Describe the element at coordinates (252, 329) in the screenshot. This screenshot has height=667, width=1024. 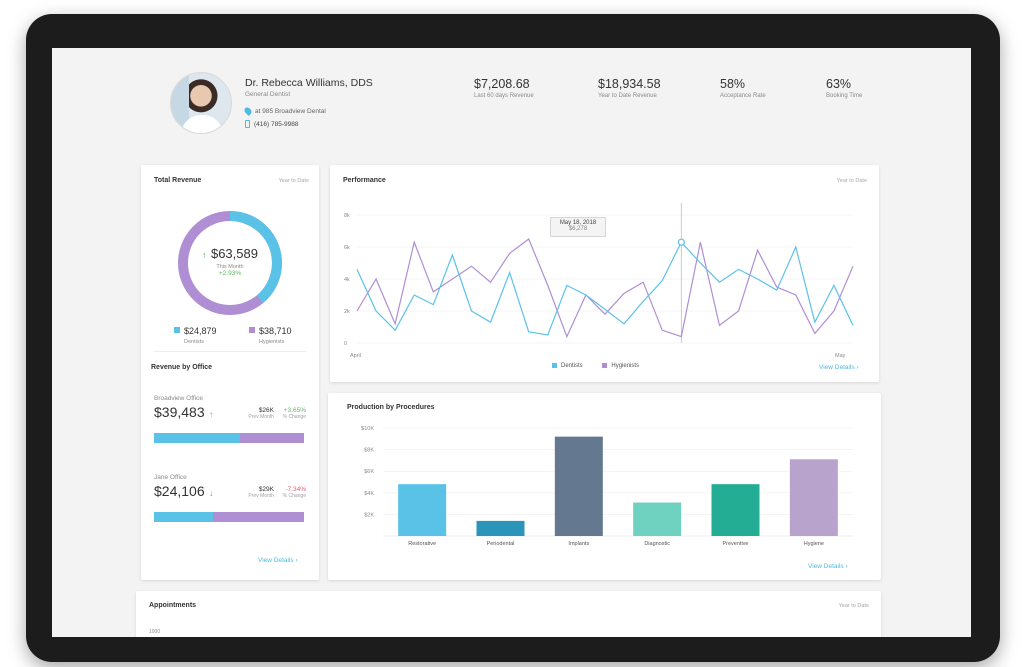
I see `hygienists-swatch` at that location.